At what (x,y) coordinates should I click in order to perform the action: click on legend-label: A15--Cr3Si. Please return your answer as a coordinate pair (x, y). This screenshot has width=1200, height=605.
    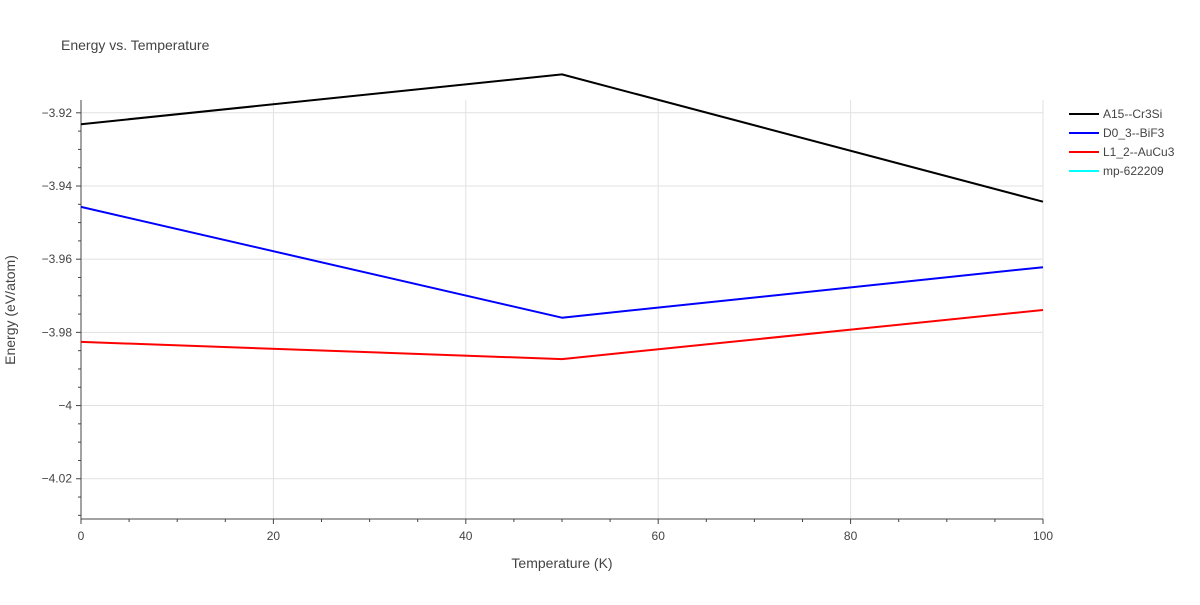
    Looking at the image, I should click on (1132, 114).